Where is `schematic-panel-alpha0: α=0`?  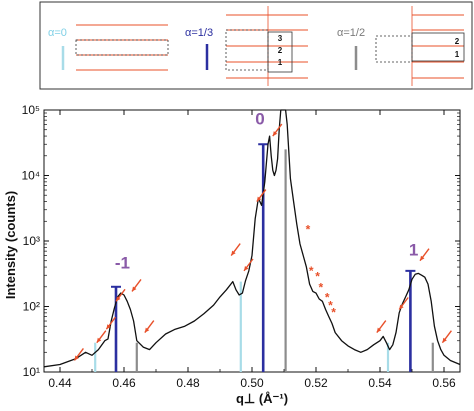
schematic-panel-alpha0: α=0 is located at coordinates (108, 47).